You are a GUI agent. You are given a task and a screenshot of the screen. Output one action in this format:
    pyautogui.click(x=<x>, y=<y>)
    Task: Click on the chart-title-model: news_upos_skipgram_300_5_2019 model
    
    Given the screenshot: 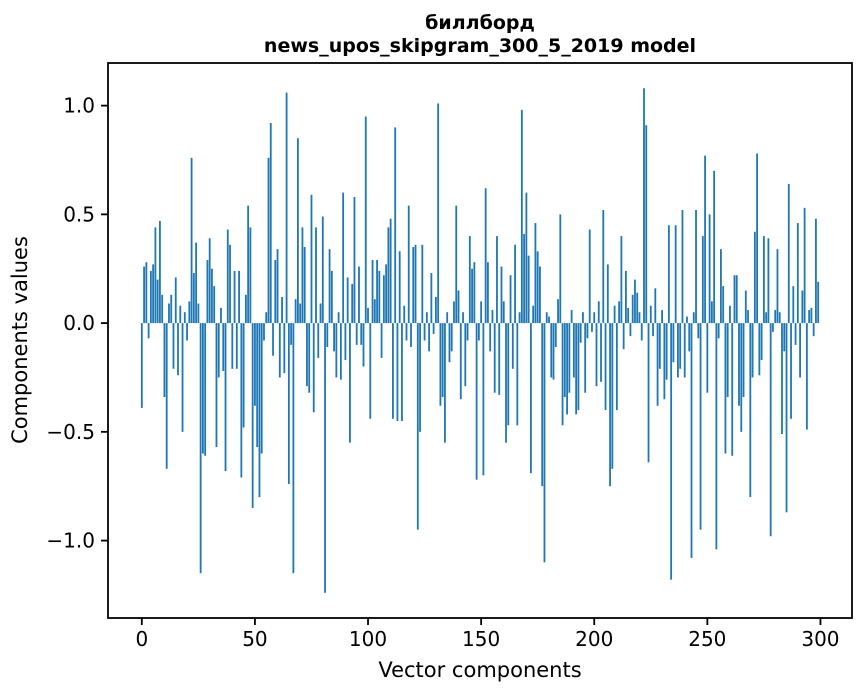 What is the action you would take?
    pyautogui.click(x=480, y=46)
    